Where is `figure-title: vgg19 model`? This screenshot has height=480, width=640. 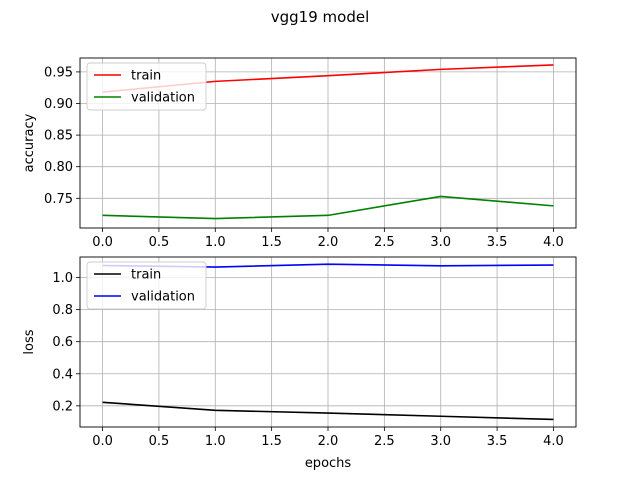
figure-title: vgg19 model is located at coordinates (320, 17).